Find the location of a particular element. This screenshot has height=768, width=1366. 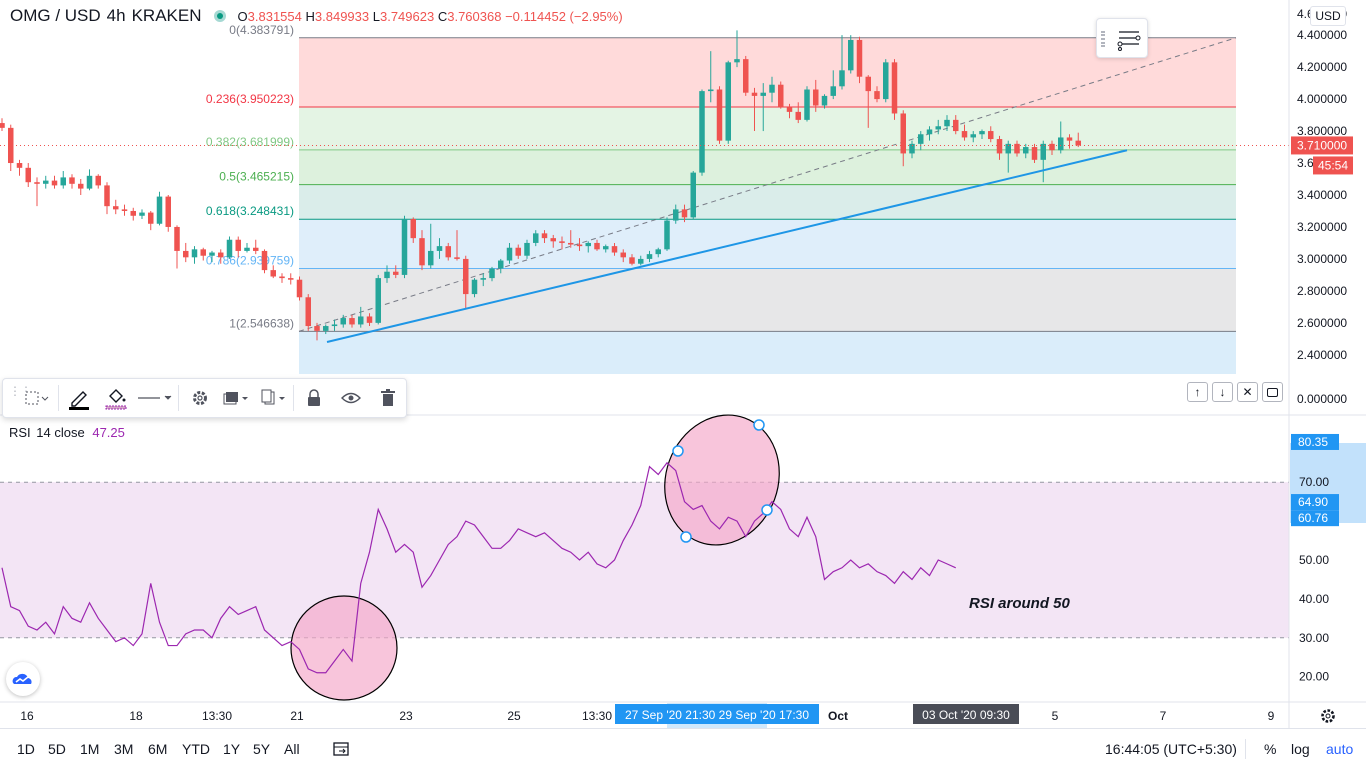

line-color-button is located at coordinates (79, 398).